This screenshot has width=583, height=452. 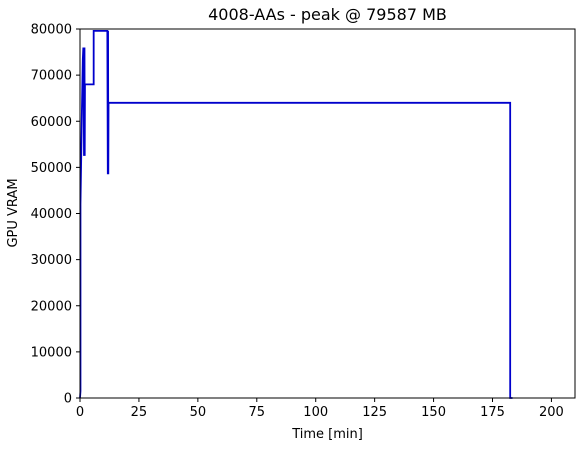 What do you see at coordinates (80, 412) in the screenshot?
I see `x-tick-label: 0` at bounding box center [80, 412].